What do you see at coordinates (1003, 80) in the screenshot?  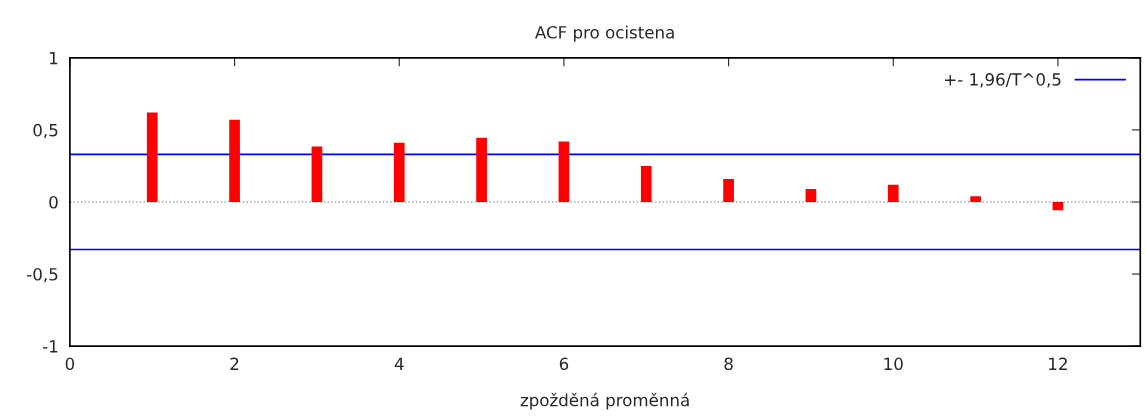 I see `legend-label: +- 1,96/T^0,5` at bounding box center [1003, 80].